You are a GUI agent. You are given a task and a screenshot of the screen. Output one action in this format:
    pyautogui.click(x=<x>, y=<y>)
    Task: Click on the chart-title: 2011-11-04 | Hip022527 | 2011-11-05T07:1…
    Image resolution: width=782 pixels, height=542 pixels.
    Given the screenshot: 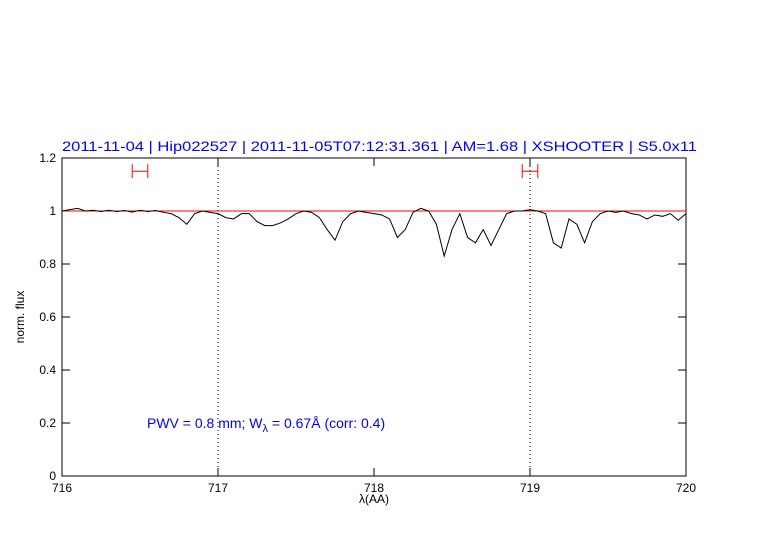 What is the action you would take?
    pyautogui.click(x=379, y=146)
    